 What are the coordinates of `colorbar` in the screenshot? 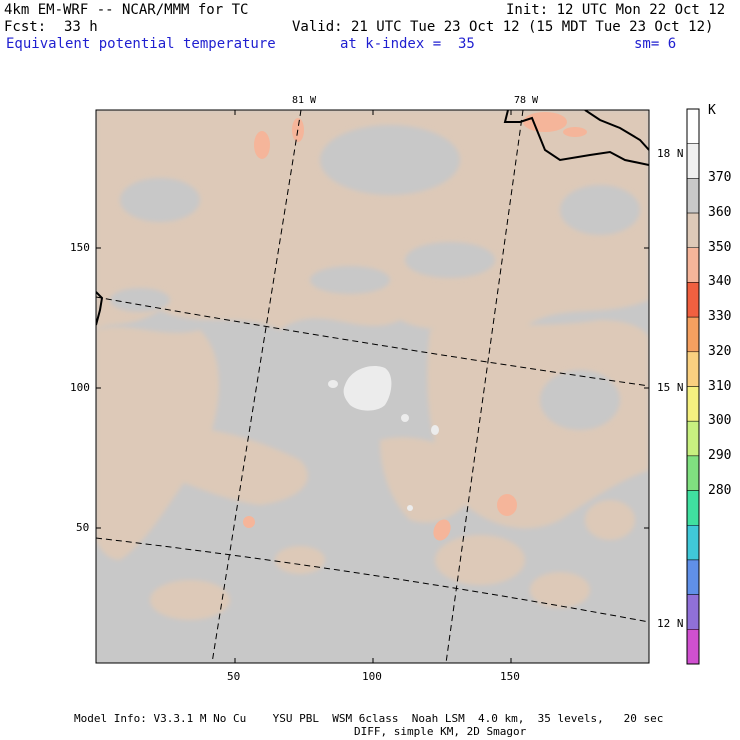 It's located at (693, 386).